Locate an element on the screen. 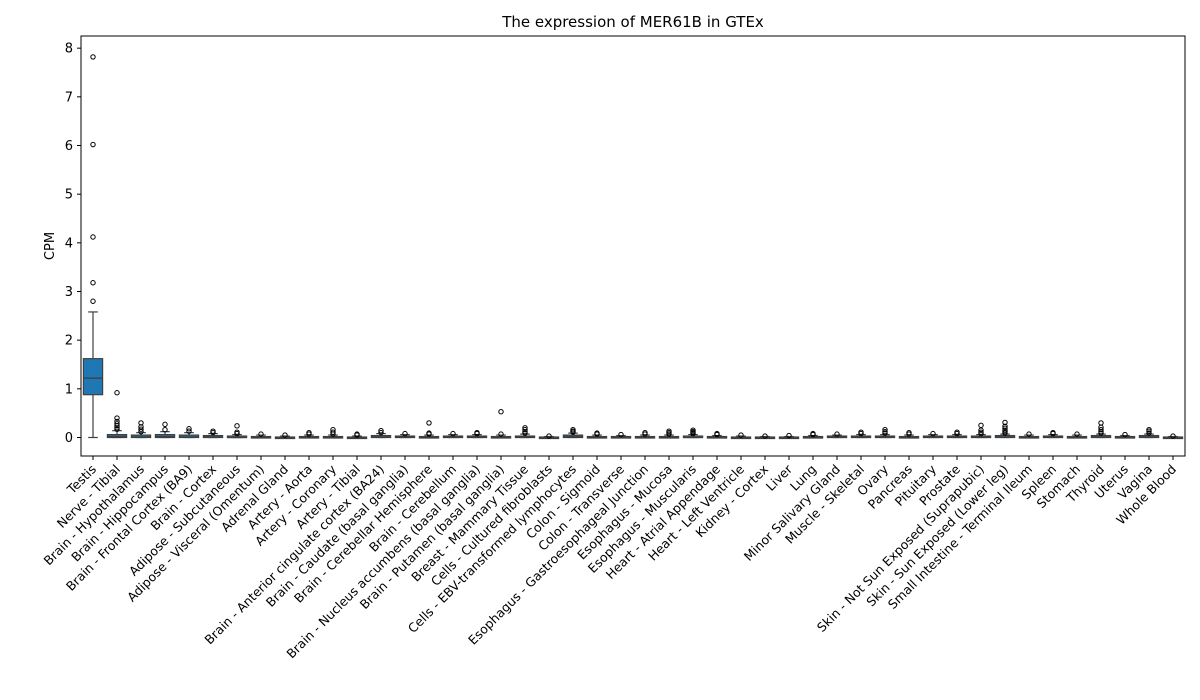 The height and width of the screenshot is (700, 1200). y-tick-label: 1 is located at coordinates (69, 389).